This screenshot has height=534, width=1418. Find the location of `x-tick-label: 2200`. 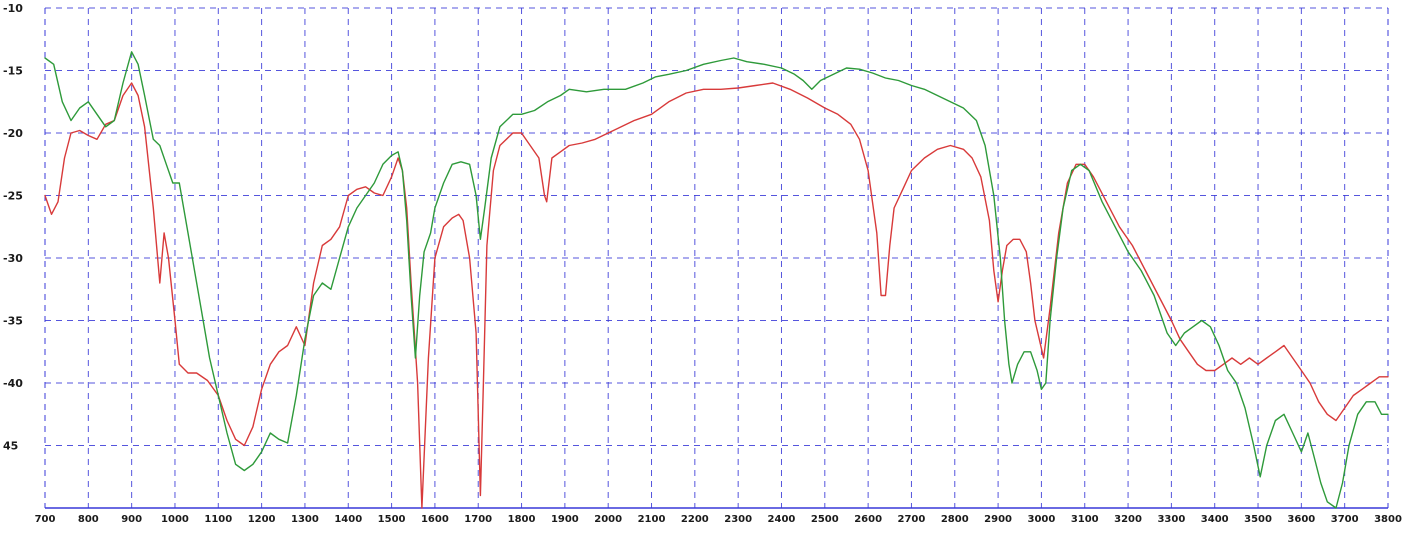

x-tick-label: 2200 is located at coordinates (695, 519).